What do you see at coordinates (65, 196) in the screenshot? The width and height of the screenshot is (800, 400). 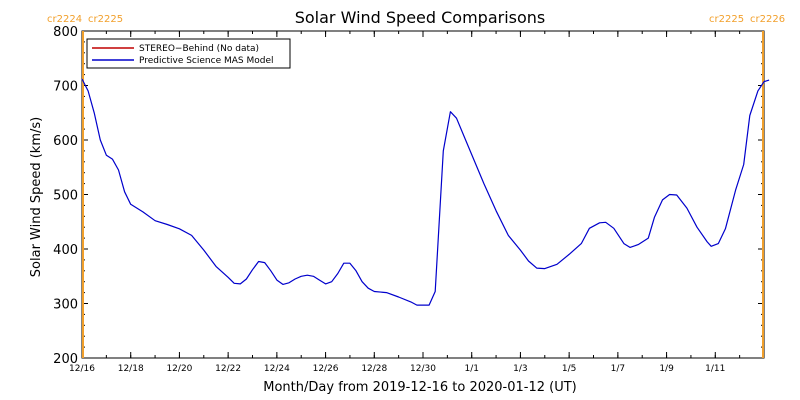 I see `y-tick-label-500: 500` at bounding box center [65, 196].